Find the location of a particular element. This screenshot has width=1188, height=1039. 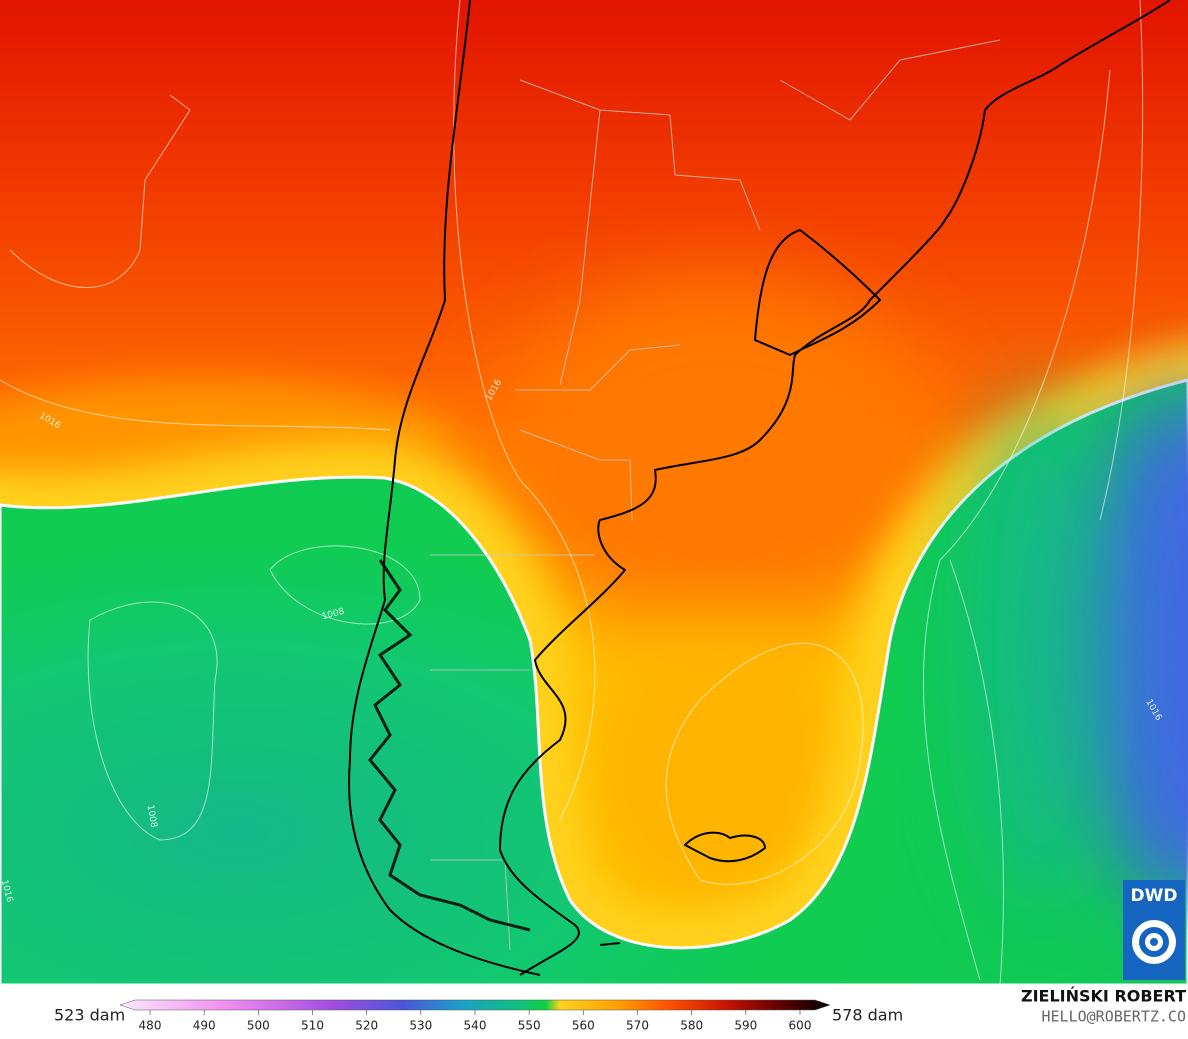

legend-tick-label: 510 is located at coordinates (312, 1026).